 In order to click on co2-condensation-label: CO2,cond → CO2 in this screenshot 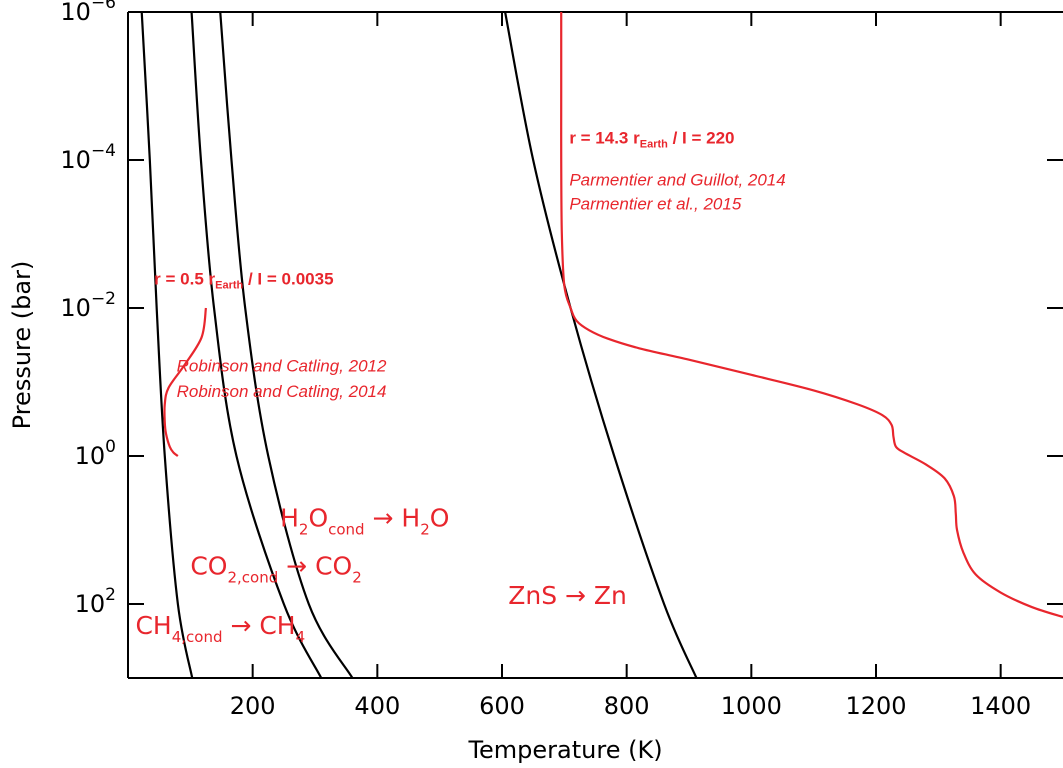, I will do `click(275, 569)`.